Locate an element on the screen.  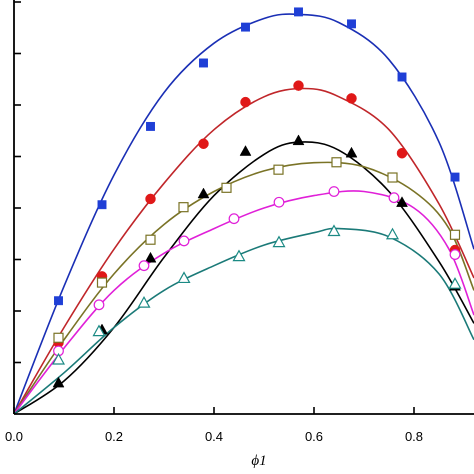
x-tick-label: 0.8 is located at coordinates (414, 436).